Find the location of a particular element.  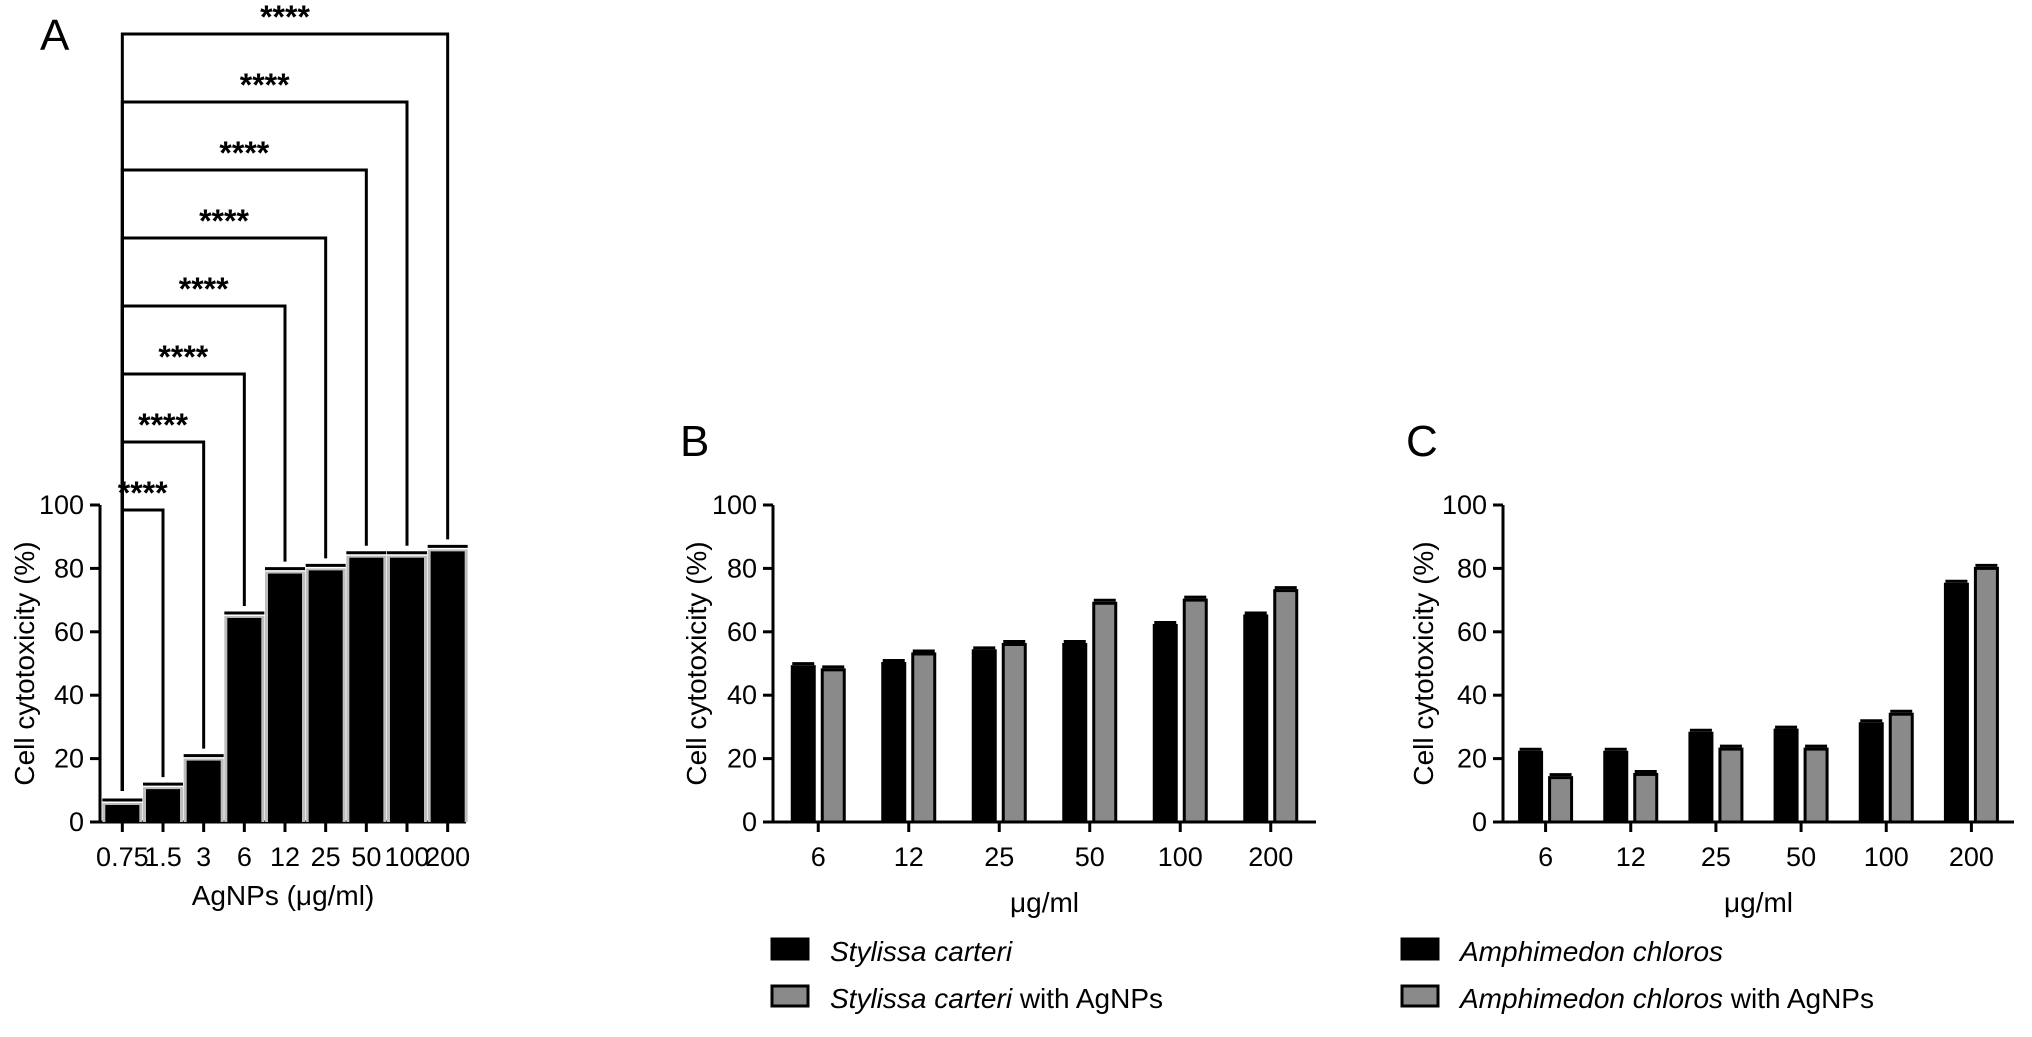

legend-label: Stylissa carteri is located at coordinates (921, 951).